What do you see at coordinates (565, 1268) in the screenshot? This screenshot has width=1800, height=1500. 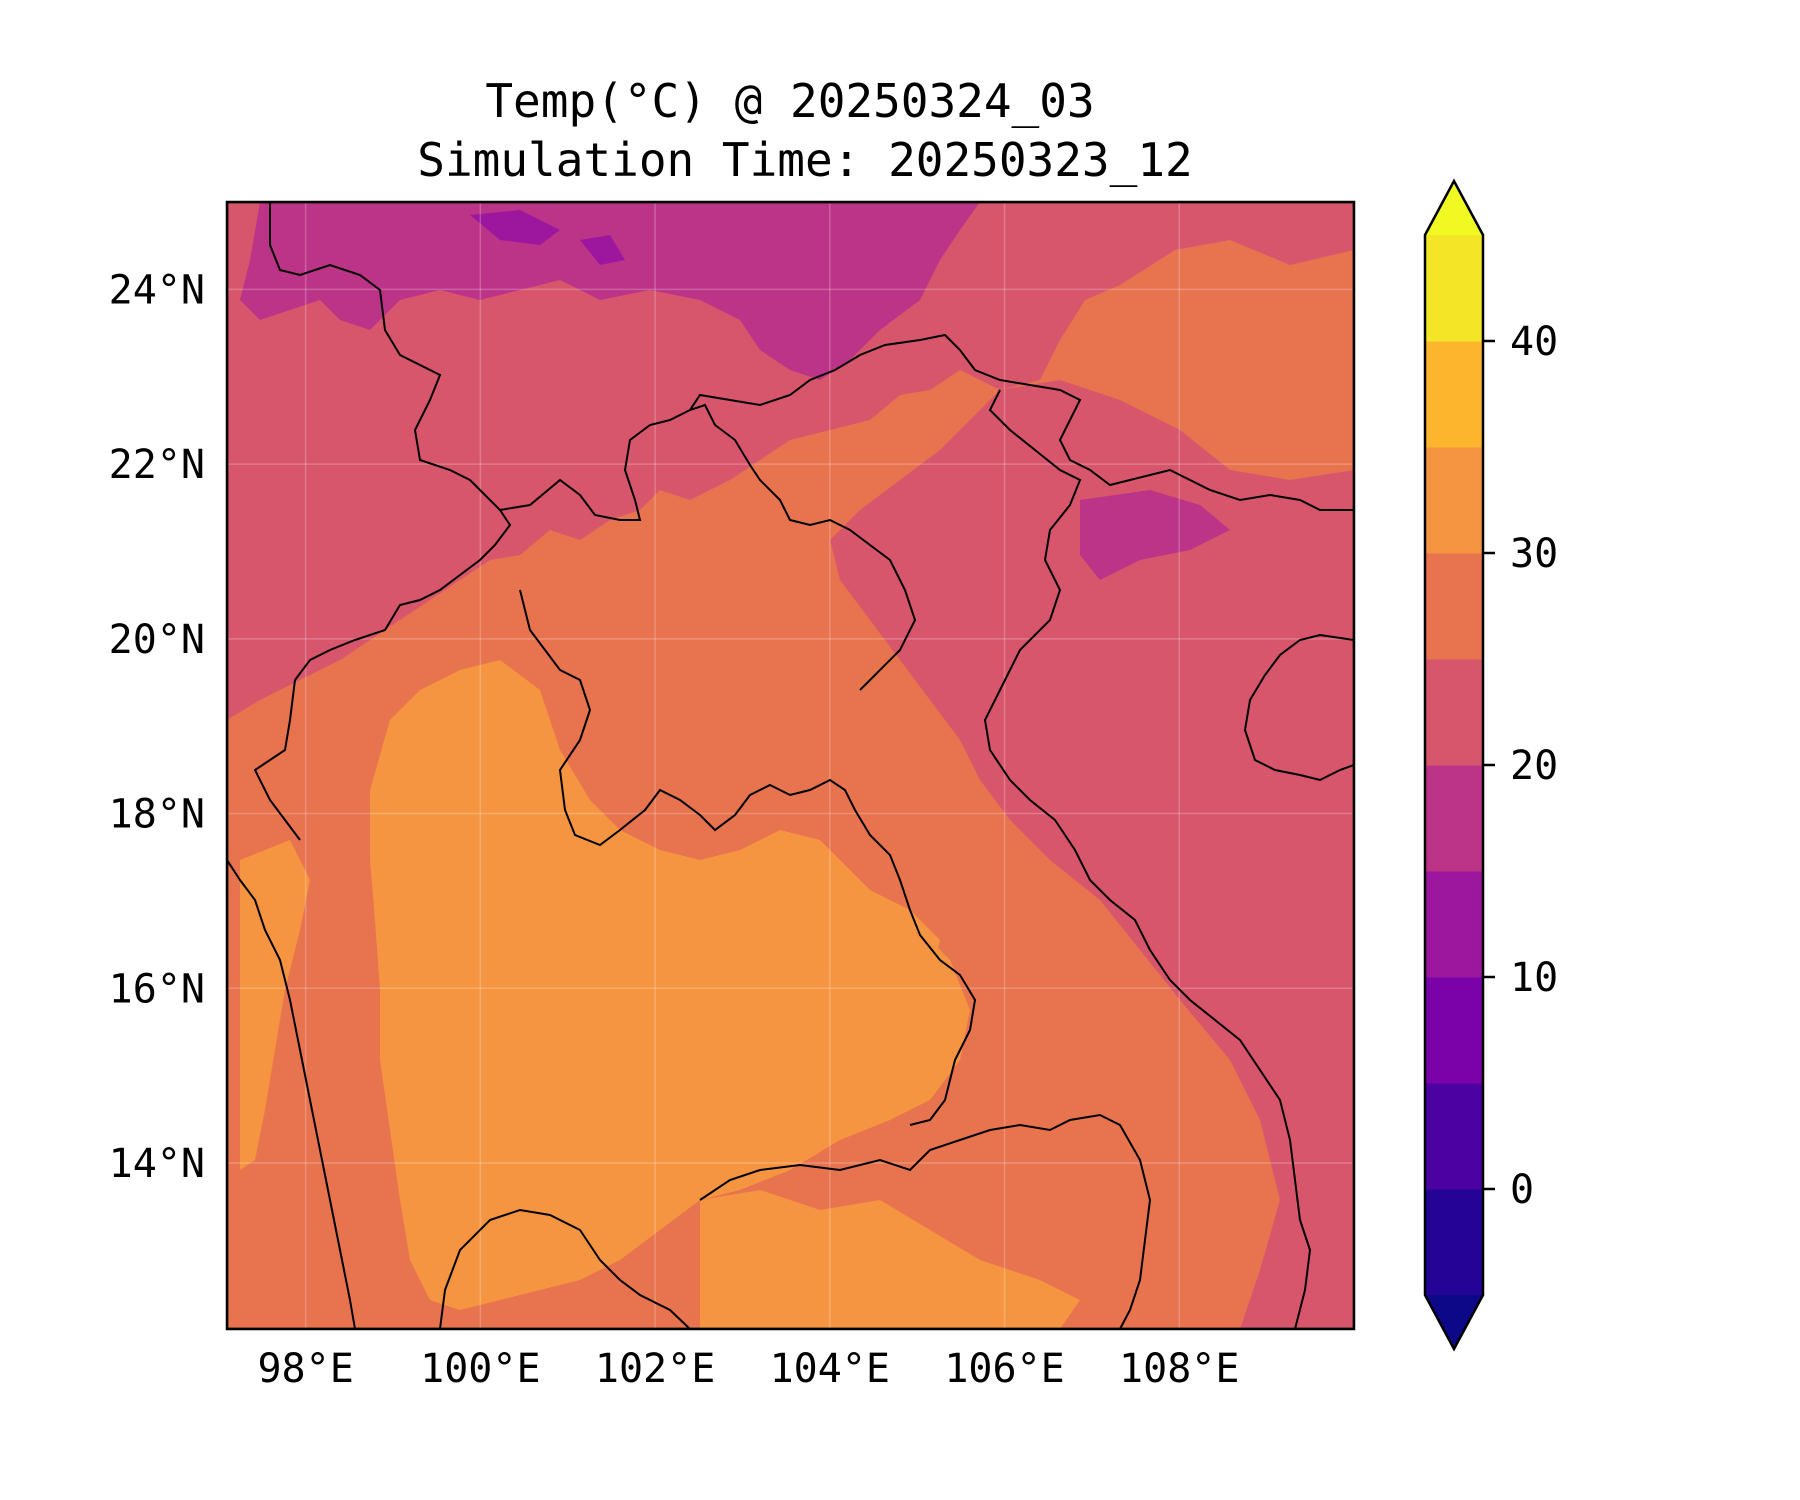 I see `gulf-of-thailand-coast` at bounding box center [565, 1268].